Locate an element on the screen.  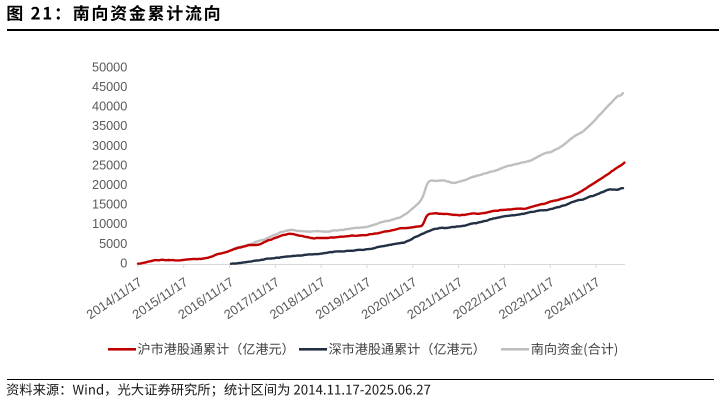
svg-text: 20000 is located at coordinates (109, 185).